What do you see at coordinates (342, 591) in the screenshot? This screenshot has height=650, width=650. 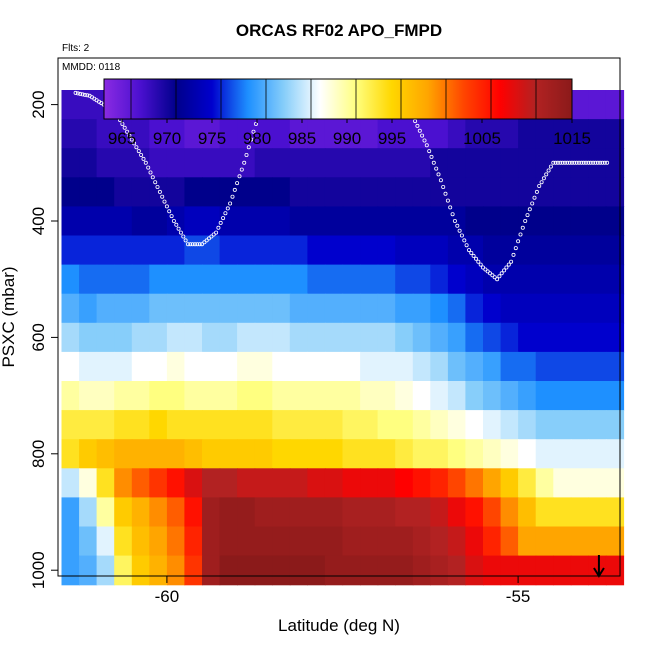 I see `x-axis: -60 -55` at bounding box center [342, 591].